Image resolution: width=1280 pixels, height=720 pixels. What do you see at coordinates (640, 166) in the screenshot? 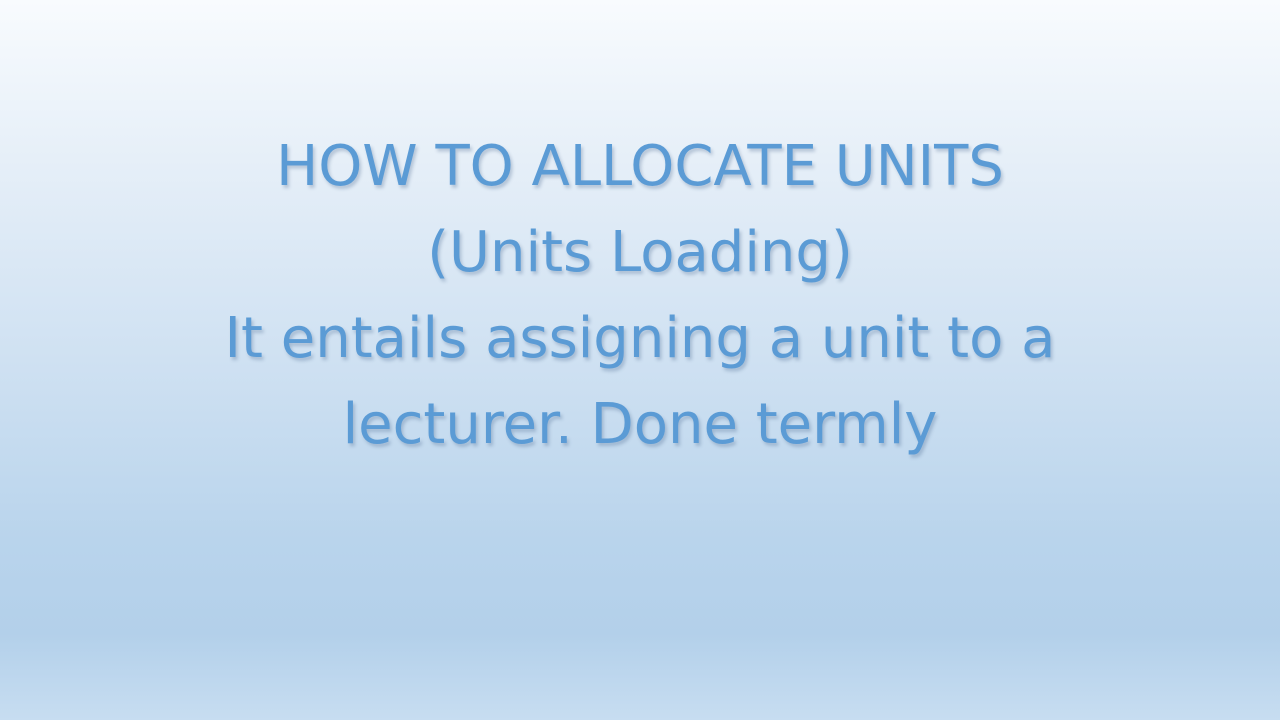
I see `slide-title: HOW TO ALLOCATE UNITS` at bounding box center [640, 166].